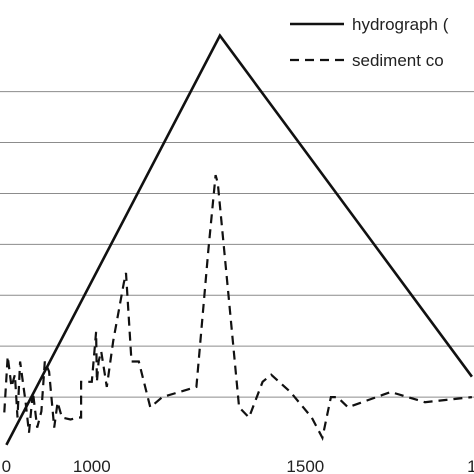  I want to click on legend-label-hydrograph: hydrograph (, so click(400, 24).